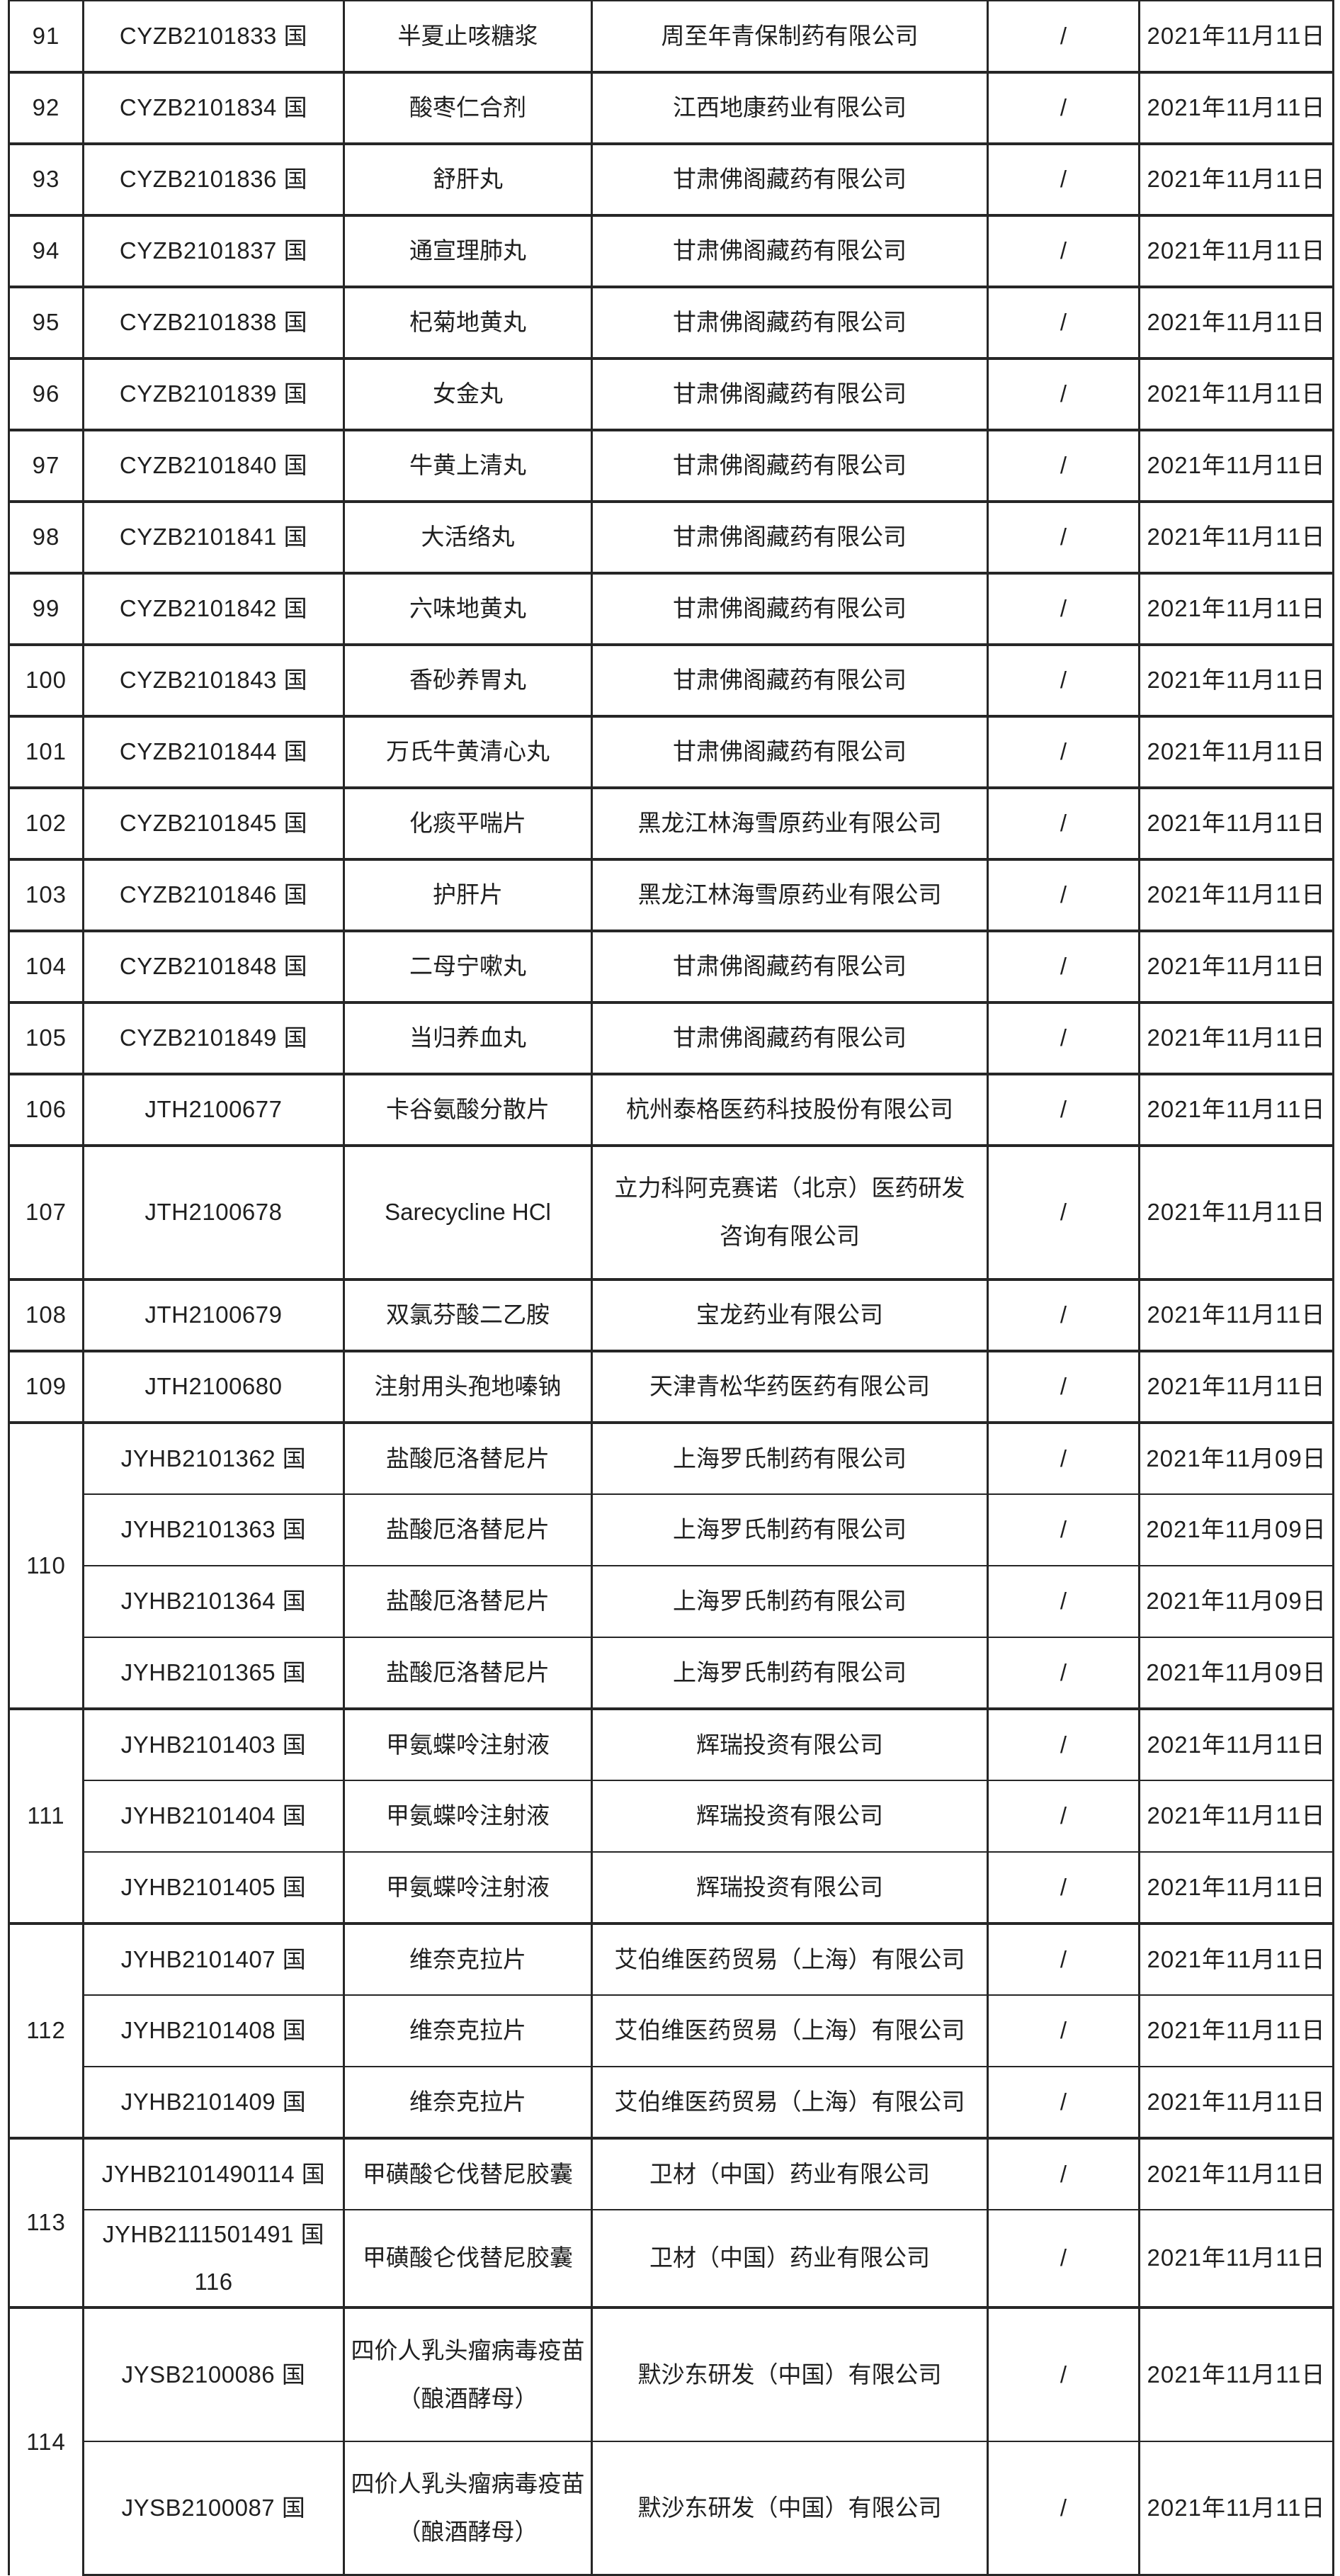  I want to click on acceptance-no-cell: CYZB2101838 国, so click(213, 321).